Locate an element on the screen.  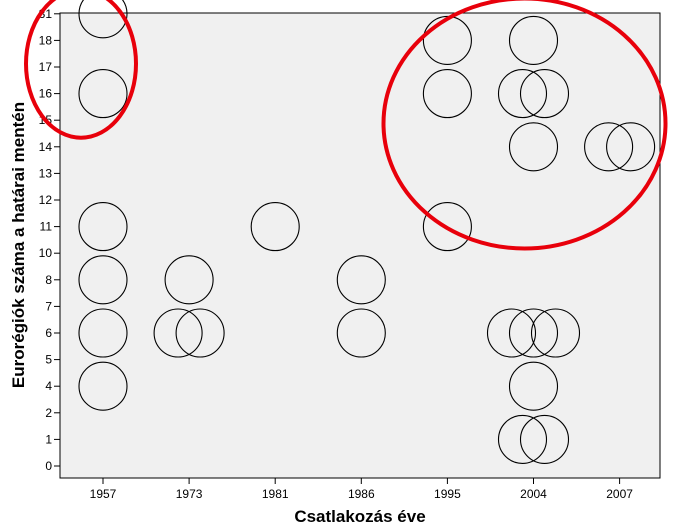
annotation-ellipse is located at coordinates (81, 70).